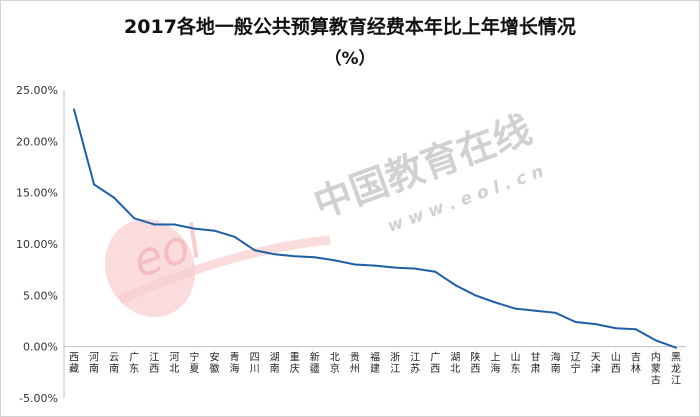  Describe the element at coordinates (656, 380) in the screenshot. I see `x-tick-label: 古` at that location.